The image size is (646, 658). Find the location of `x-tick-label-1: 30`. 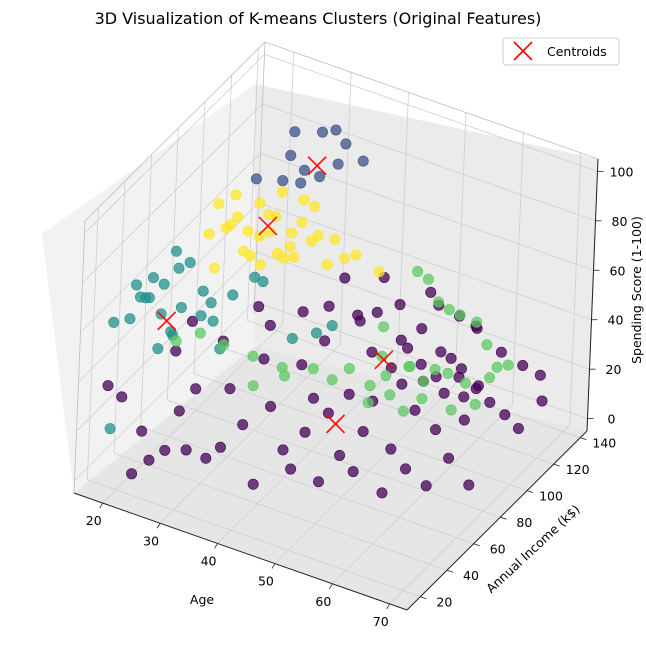

x-tick-label-1: 30 is located at coordinates (151, 540).